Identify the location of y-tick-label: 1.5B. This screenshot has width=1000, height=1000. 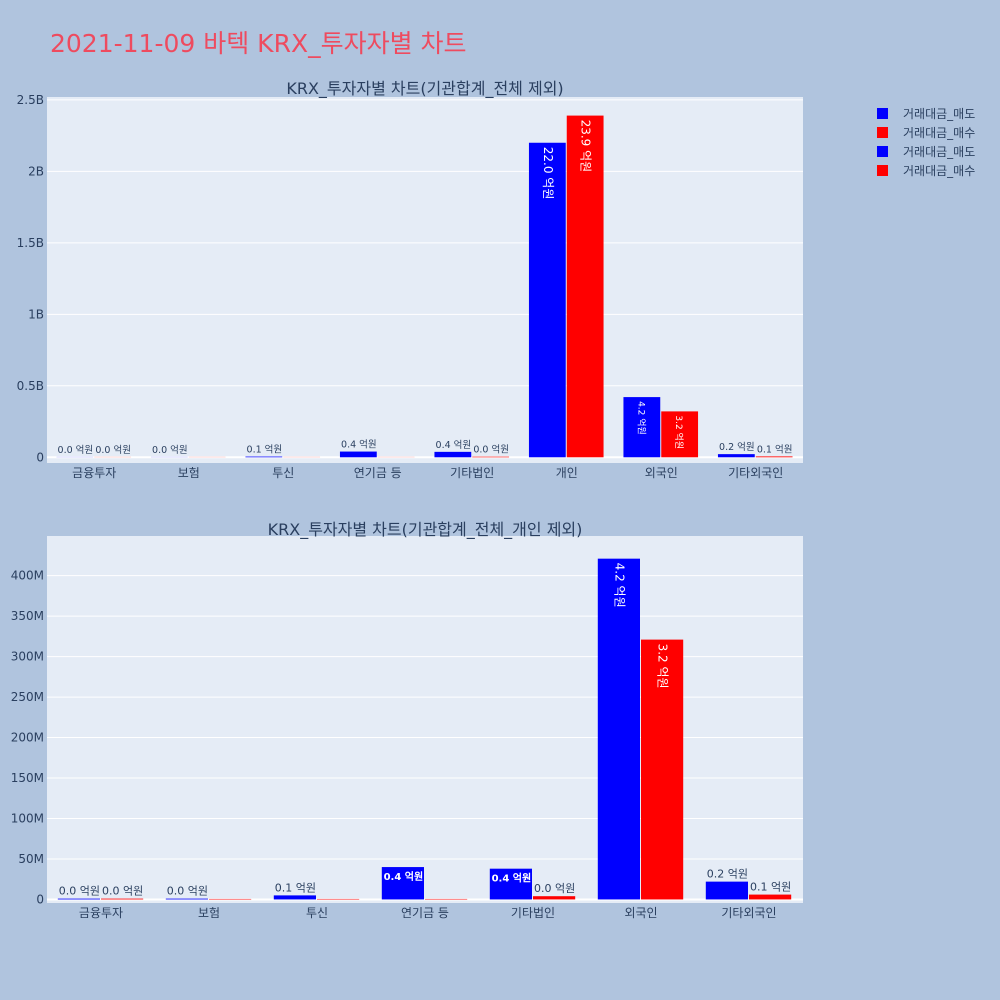
(30, 243).